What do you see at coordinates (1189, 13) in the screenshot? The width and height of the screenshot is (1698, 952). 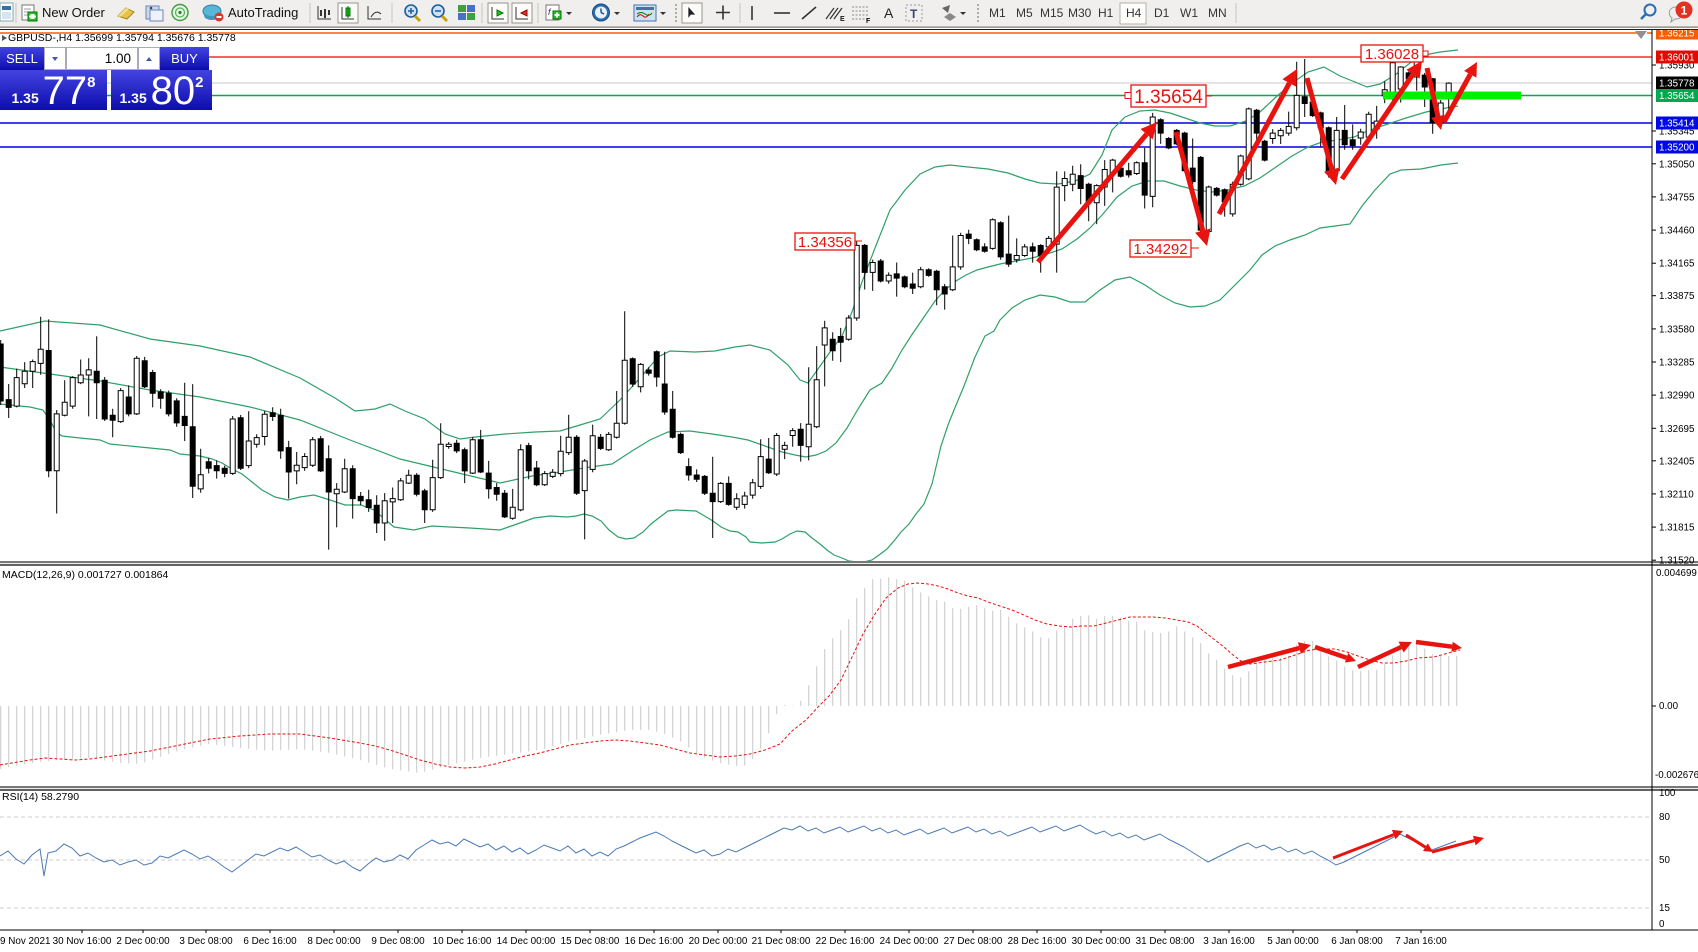 I see `svg-text: W1` at bounding box center [1189, 13].